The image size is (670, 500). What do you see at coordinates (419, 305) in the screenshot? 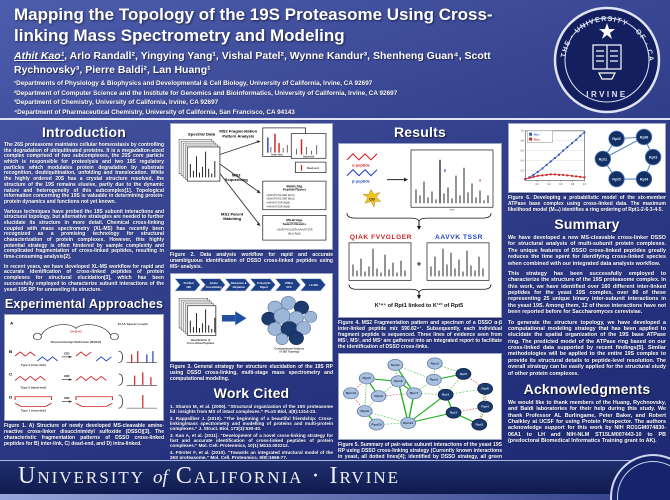
I see `svg-text:K¹⁸⁴ of Rpt1 linked to K¹²³ of: K¹⁸⁴ of Rpt1 linked to K¹²³ of Rpt5` at bounding box center [419, 305].